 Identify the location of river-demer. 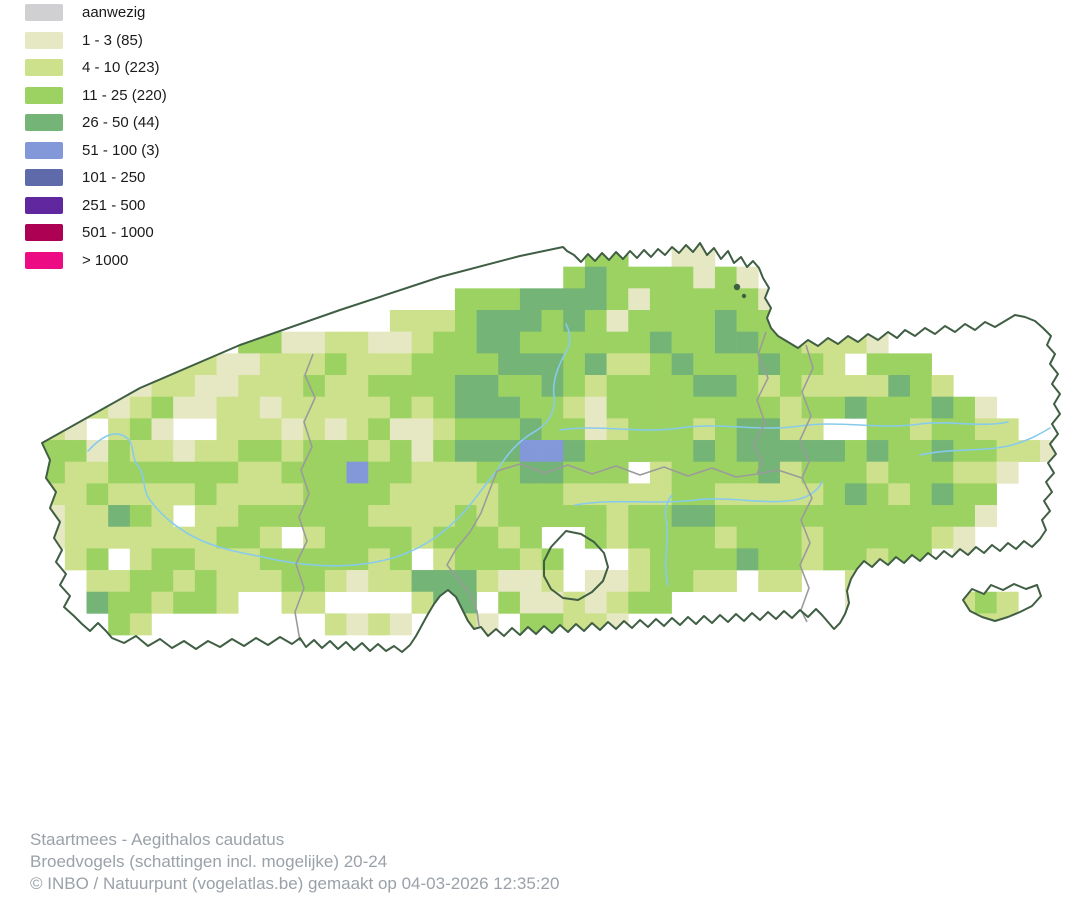
(698, 493).